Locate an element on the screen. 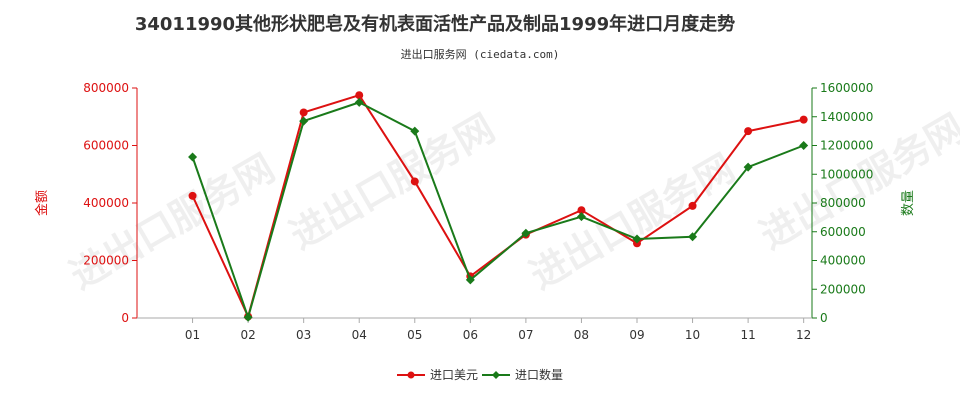 The width and height of the screenshot is (960, 400). y-axis-right-tick-label: 800000 is located at coordinates (843, 203).